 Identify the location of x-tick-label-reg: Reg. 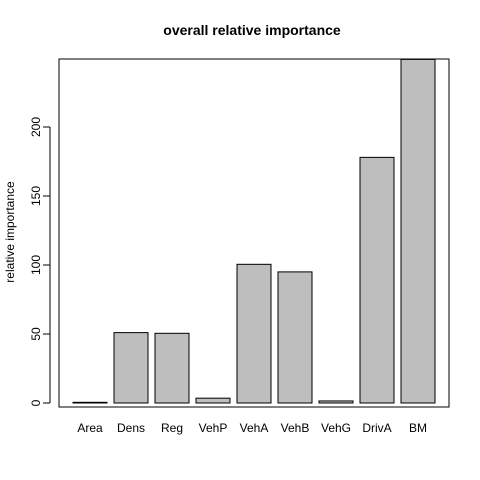
(172, 428).